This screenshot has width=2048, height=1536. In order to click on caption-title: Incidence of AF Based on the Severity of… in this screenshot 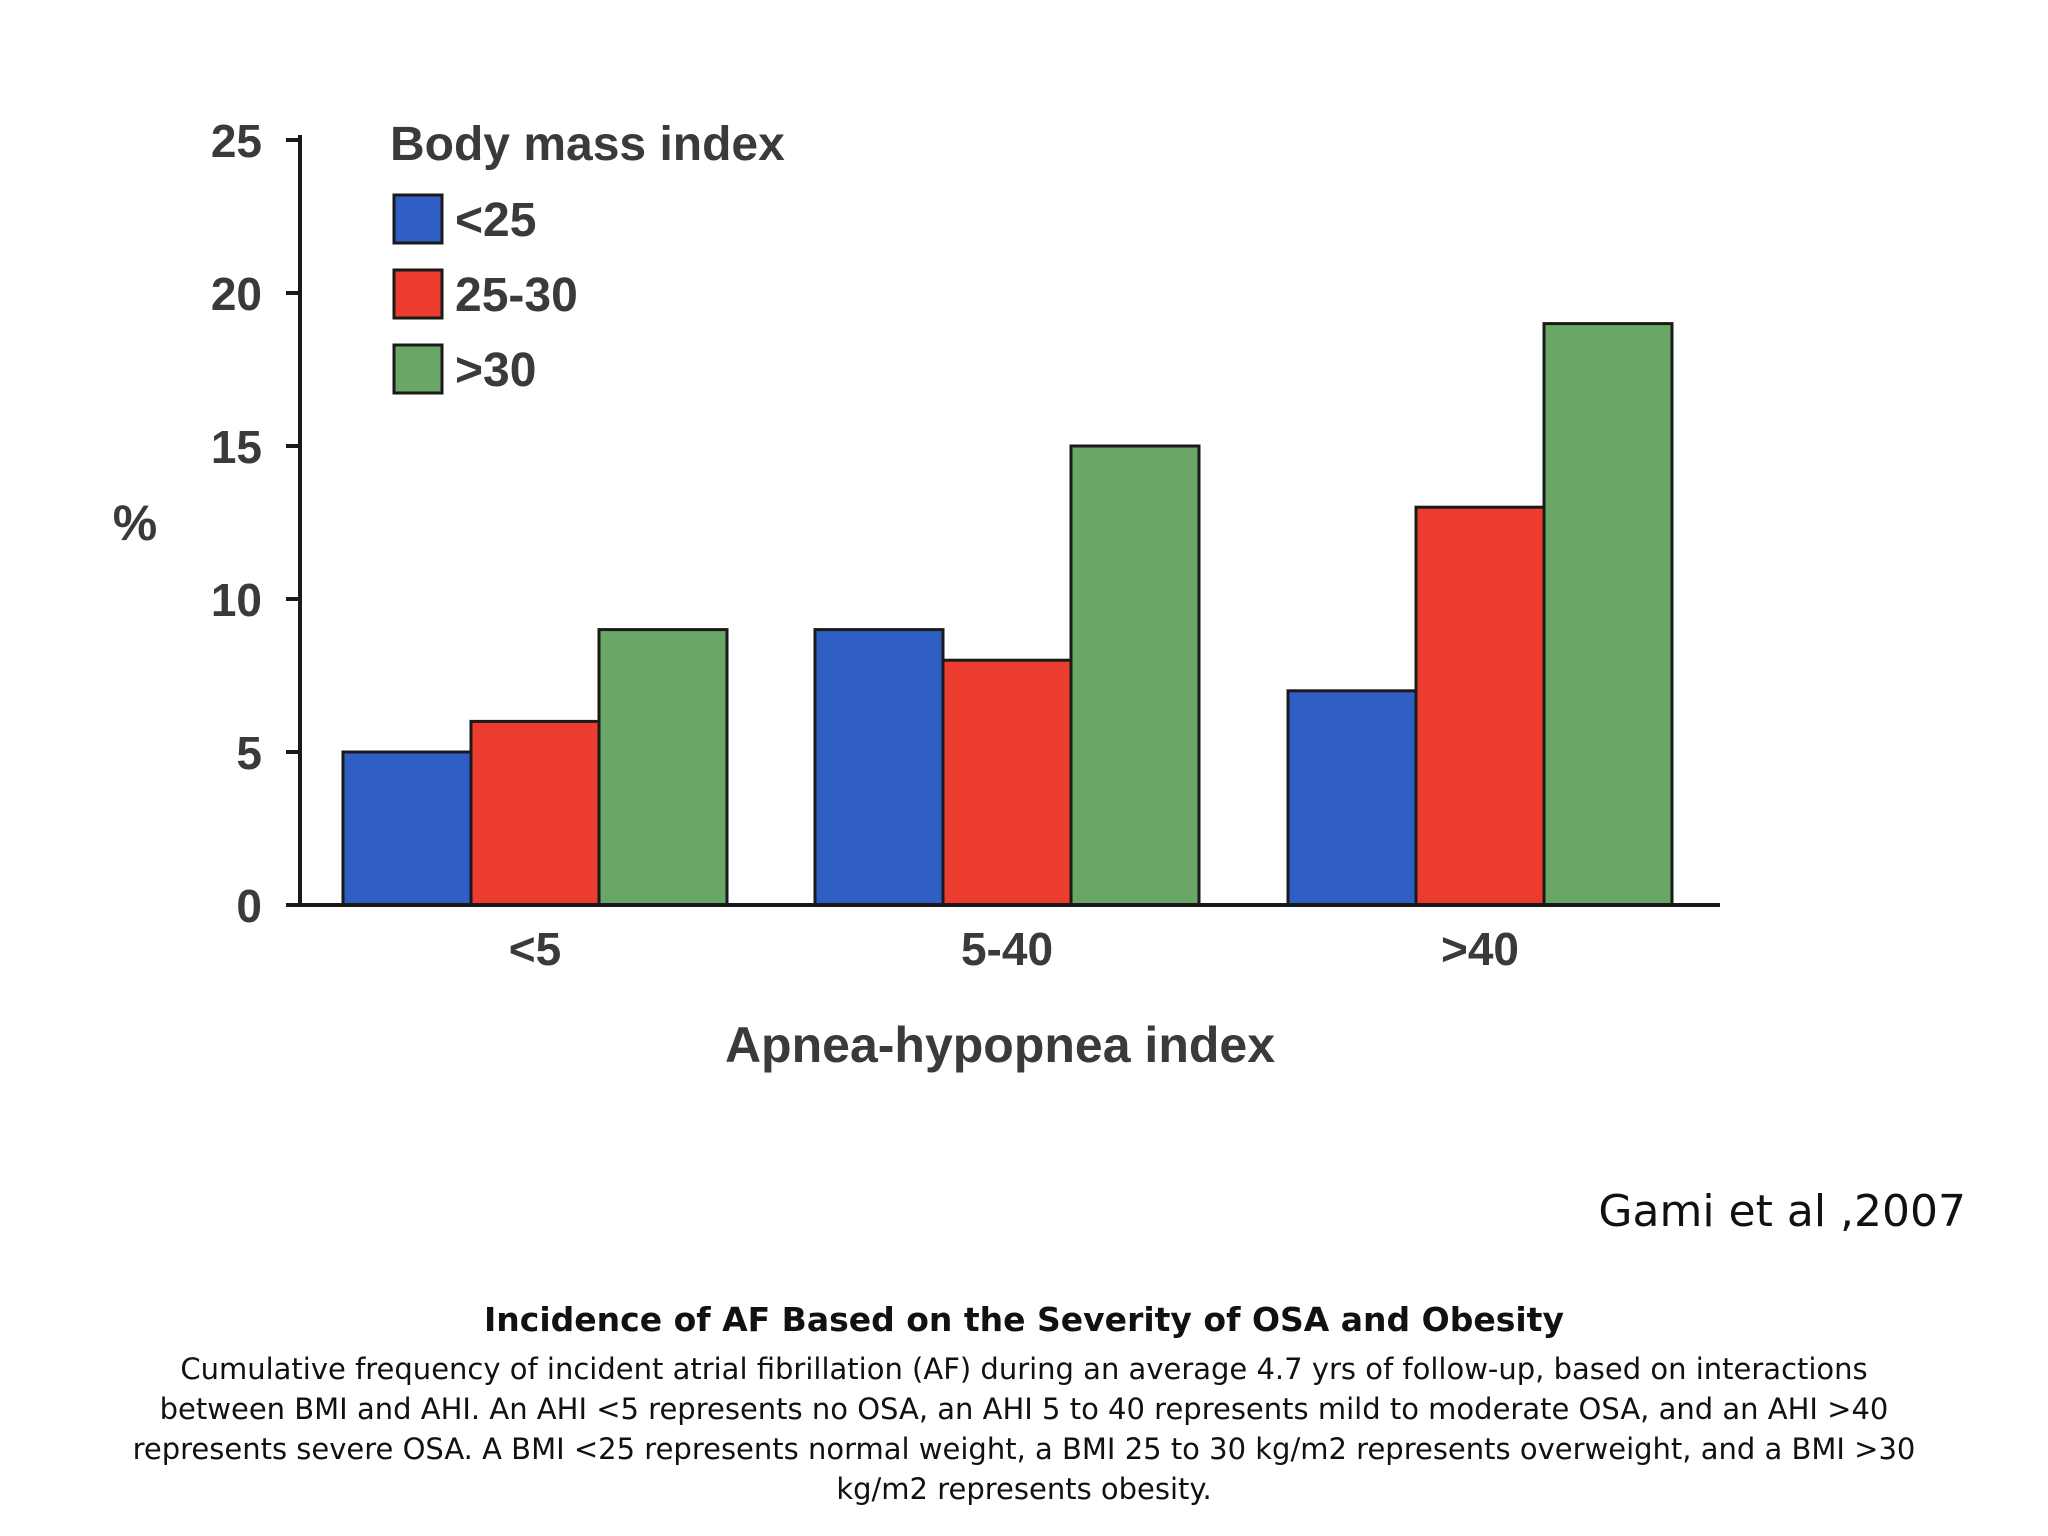, I will do `click(1024, 1319)`.